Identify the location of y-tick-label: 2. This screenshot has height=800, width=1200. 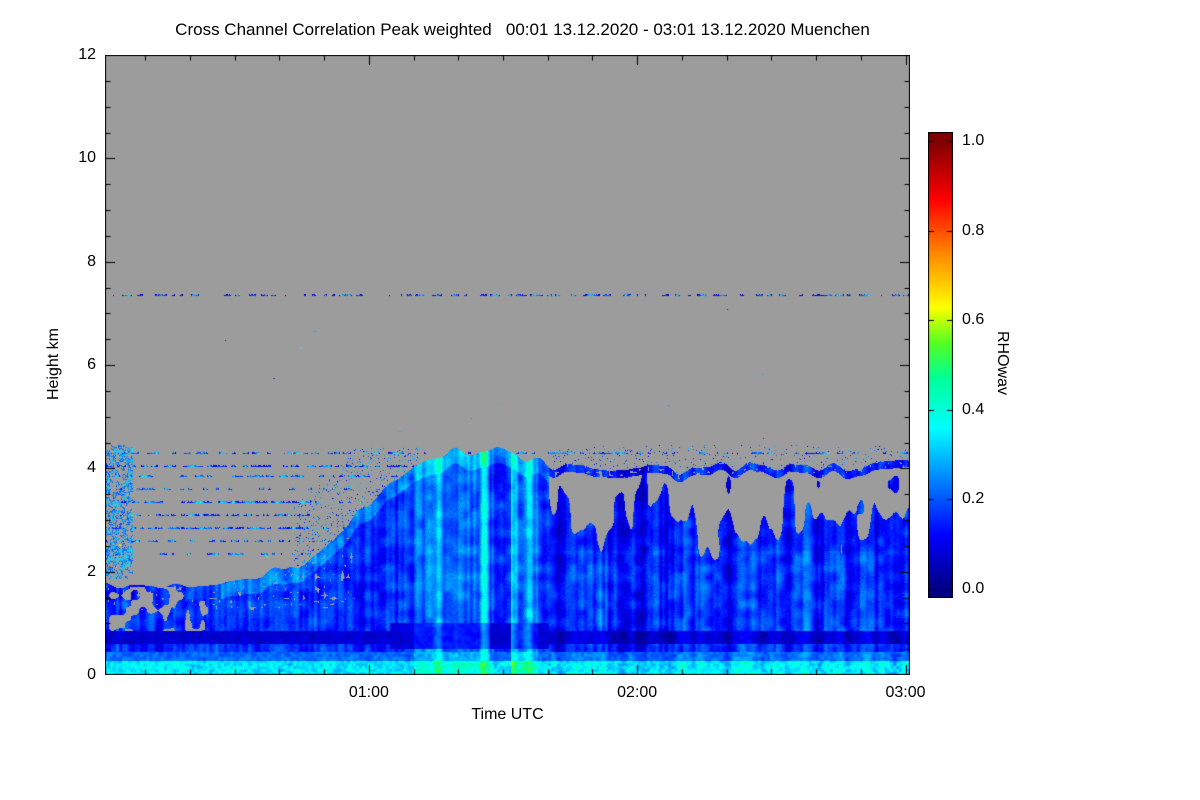
(91, 571).